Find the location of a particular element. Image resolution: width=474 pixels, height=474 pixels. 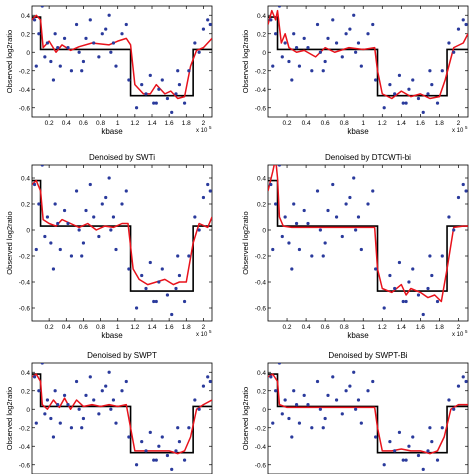

x-tick-label: 1.4 is located at coordinates (401, 327).